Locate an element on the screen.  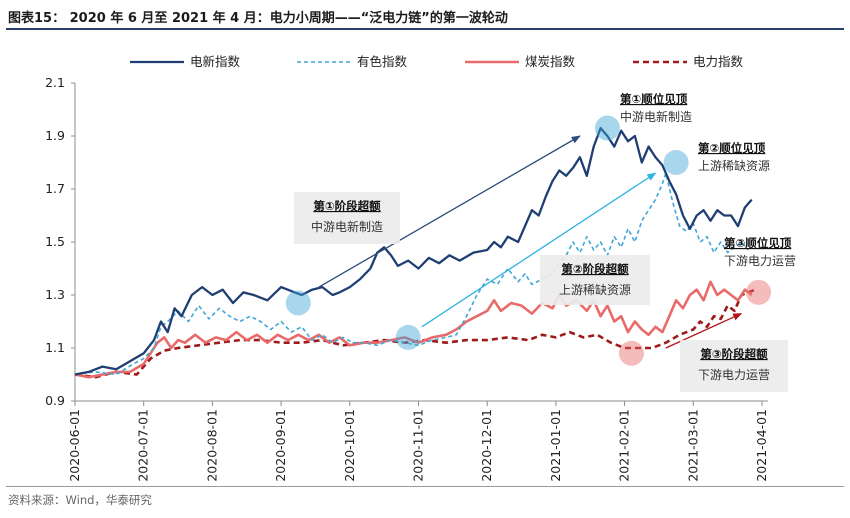
legend-label: 电力指数 is located at coordinates (718, 61).